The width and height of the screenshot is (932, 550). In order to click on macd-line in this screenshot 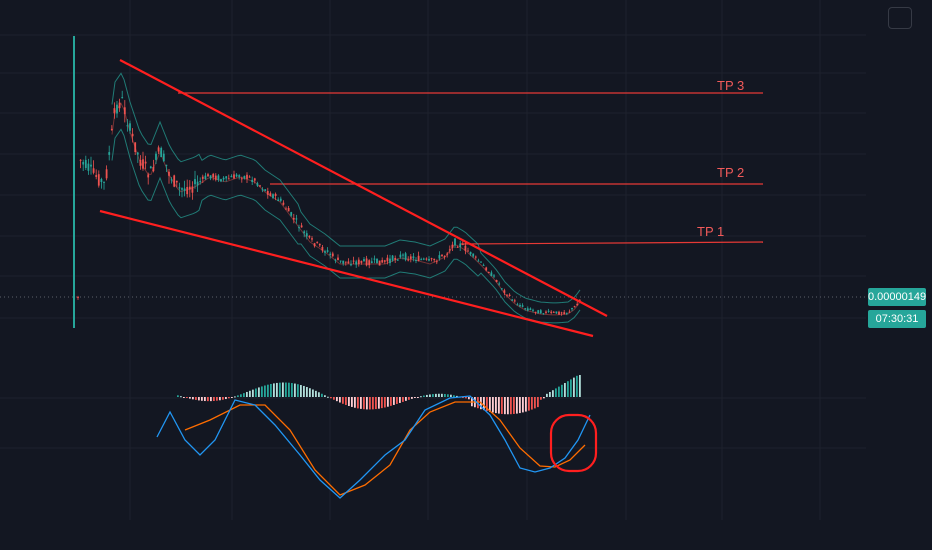, I will do `click(373, 447)`.